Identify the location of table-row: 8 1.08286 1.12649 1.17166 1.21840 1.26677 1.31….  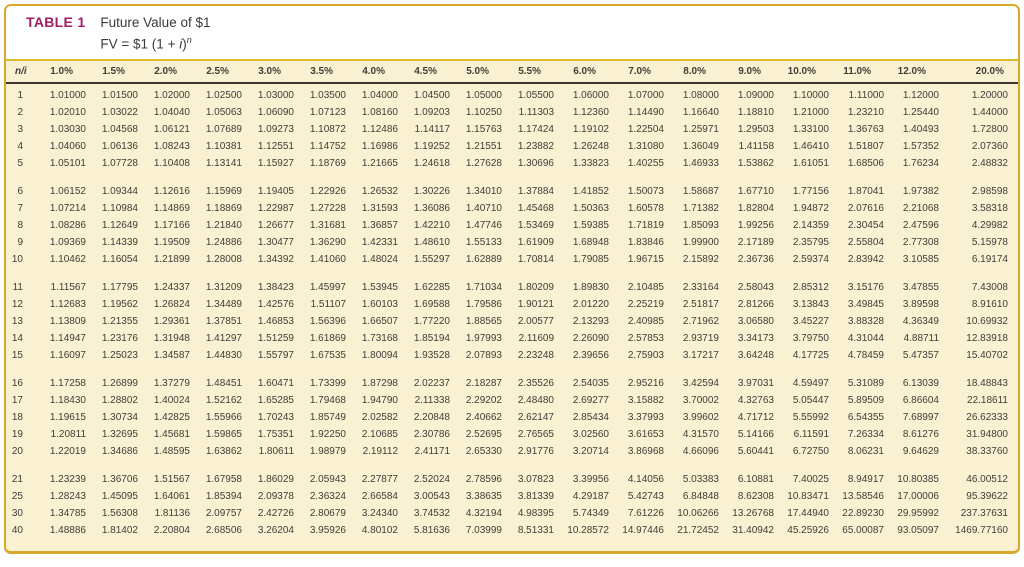
(512, 225).